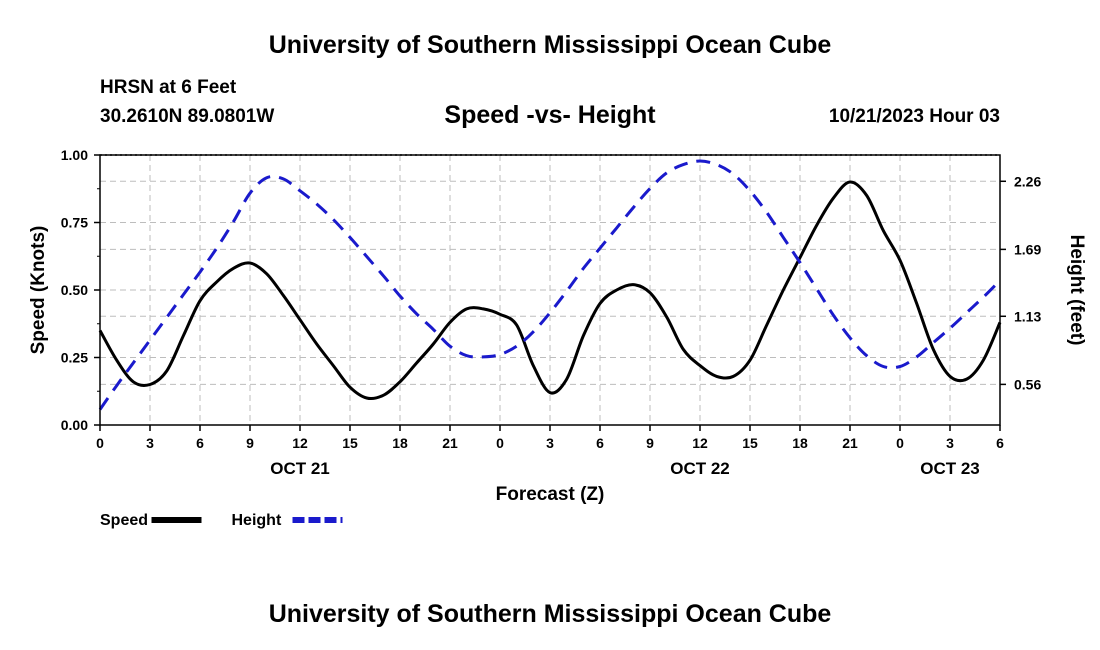 Image resolution: width=1100 pixels, height=650 pixels. What do you see at coordinates (1027, 181) in the screenshot?
I see `y2-tick-label: 2.26` at bounding box center [1027, 181].